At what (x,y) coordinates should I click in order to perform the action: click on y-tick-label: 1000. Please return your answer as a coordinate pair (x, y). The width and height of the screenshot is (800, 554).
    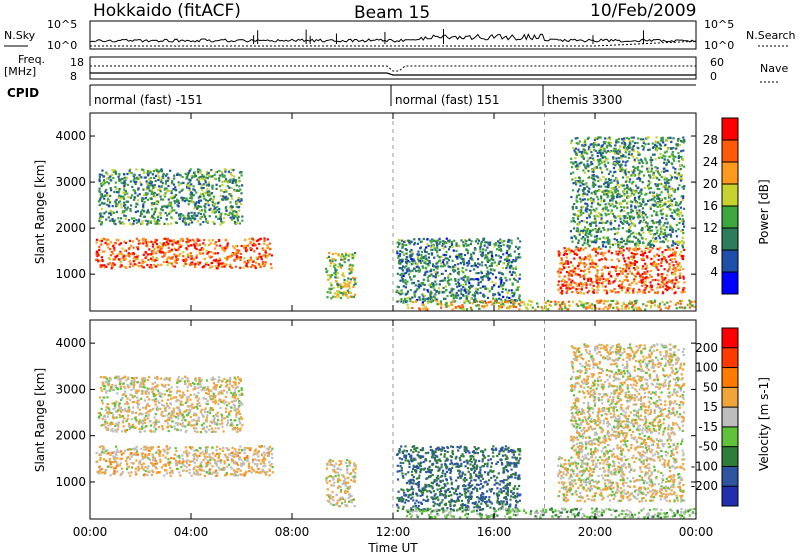
    Looking at the image, I should click on (70, 274).